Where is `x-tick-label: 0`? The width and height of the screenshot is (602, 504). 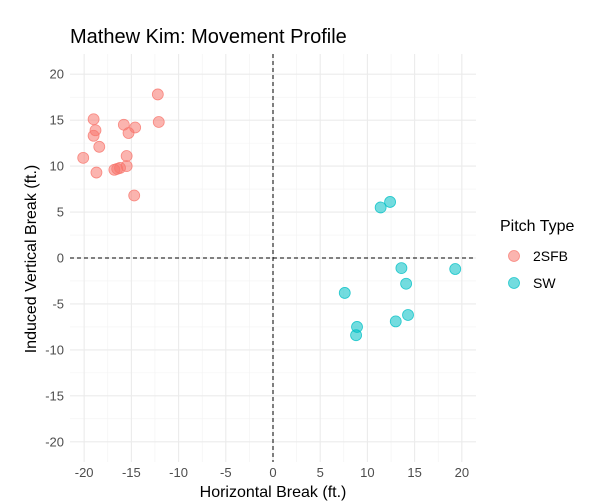 x-tick-label: 0 is located at coordinates (272, 472).